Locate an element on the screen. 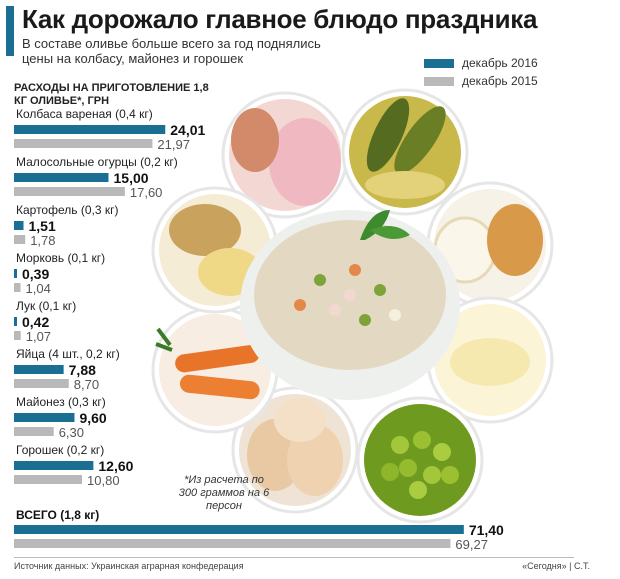  total-value-2016: 71,40 is located at coordinates (486, 530).